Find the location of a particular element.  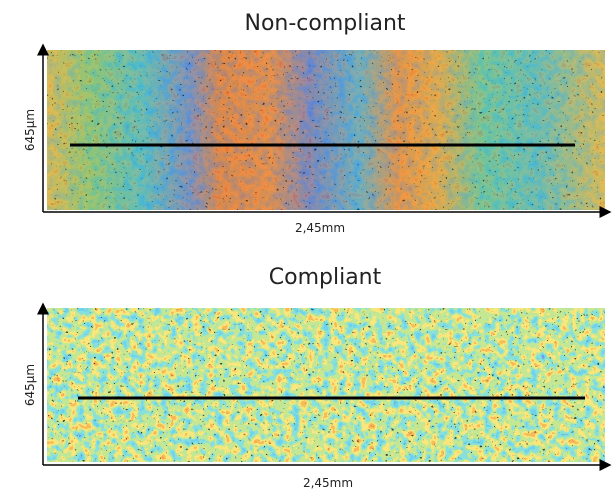

panel-title: Compliant is located at coordinates (325, 277).